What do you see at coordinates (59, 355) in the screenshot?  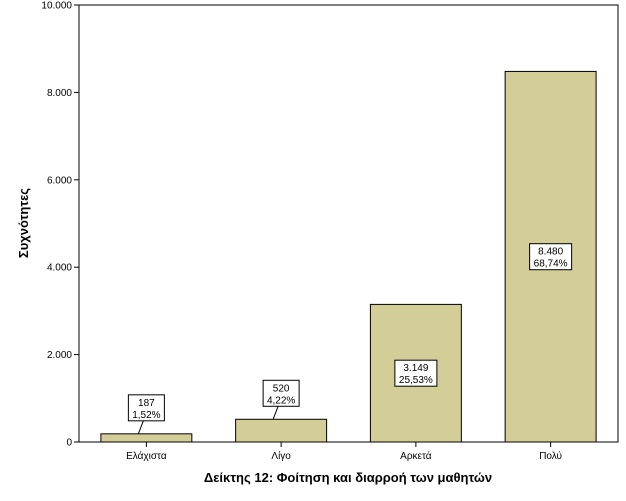 I see `y-tick-label: 2.000` at bounding box center [59, 355].